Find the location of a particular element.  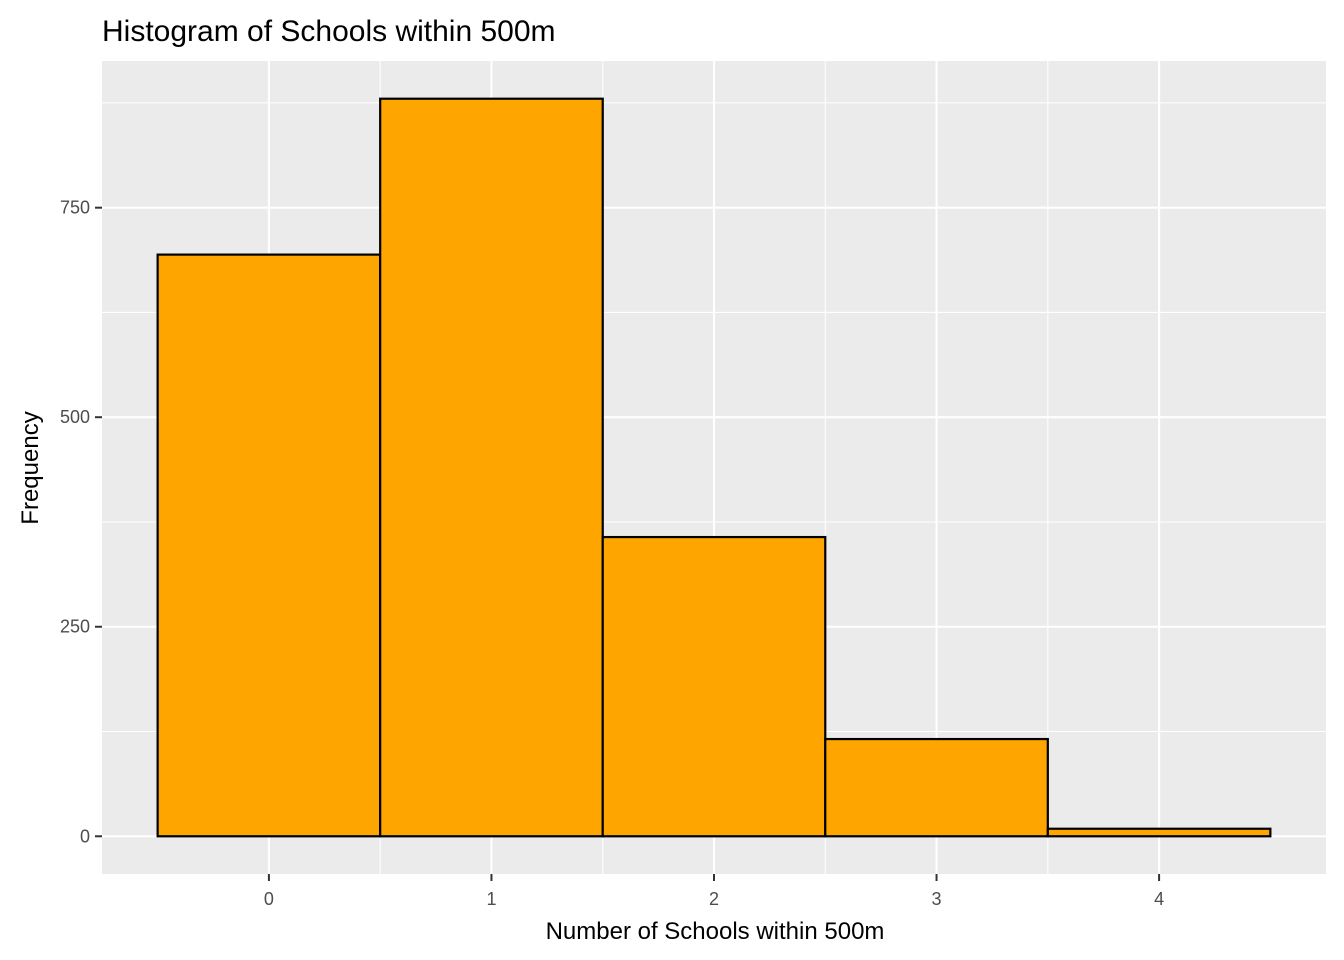

x-axis-title: Number of Schools within 500m is located at coordinates (715, 931).